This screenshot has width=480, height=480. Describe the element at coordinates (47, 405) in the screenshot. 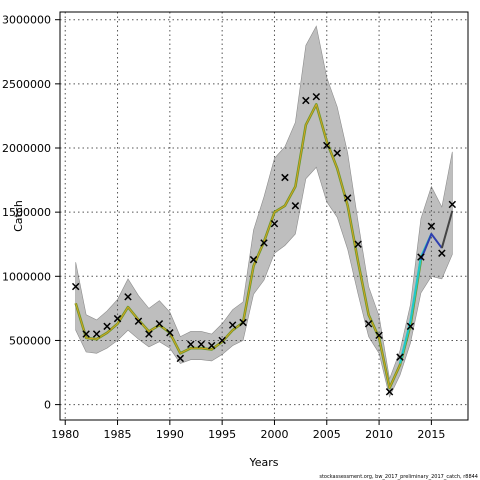

I see `y-tick-label: 0` at that location.